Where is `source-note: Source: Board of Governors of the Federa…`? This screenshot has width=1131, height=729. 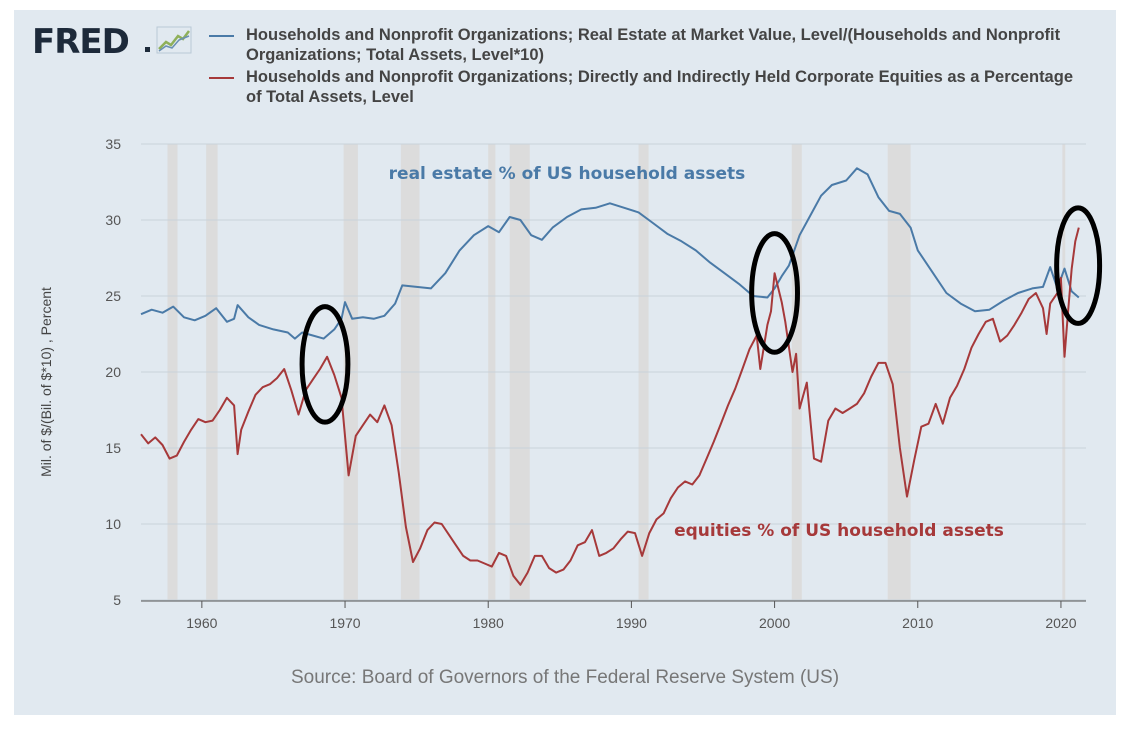 source-note: Source: Board of Governors of the Federa… is located at coordinates (565, 677).